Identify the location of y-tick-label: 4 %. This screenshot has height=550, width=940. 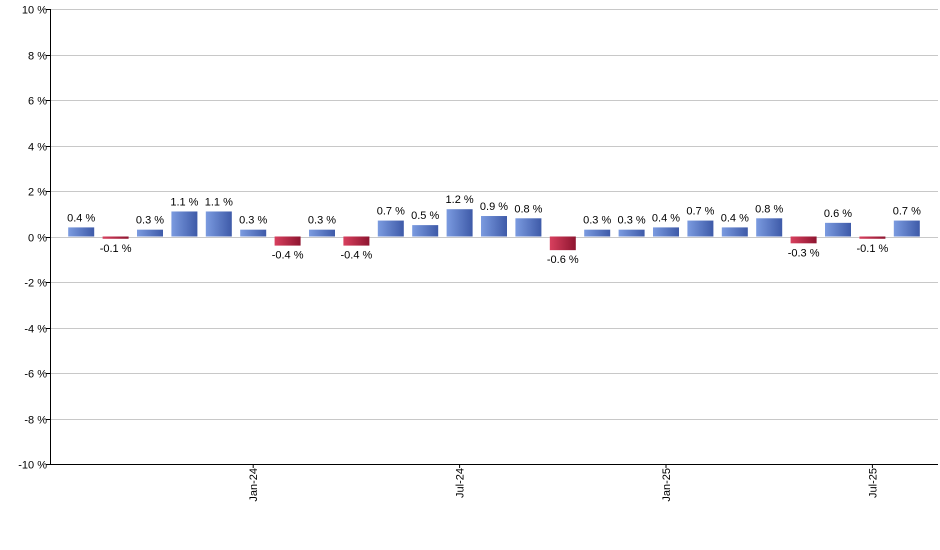
(37, 148).